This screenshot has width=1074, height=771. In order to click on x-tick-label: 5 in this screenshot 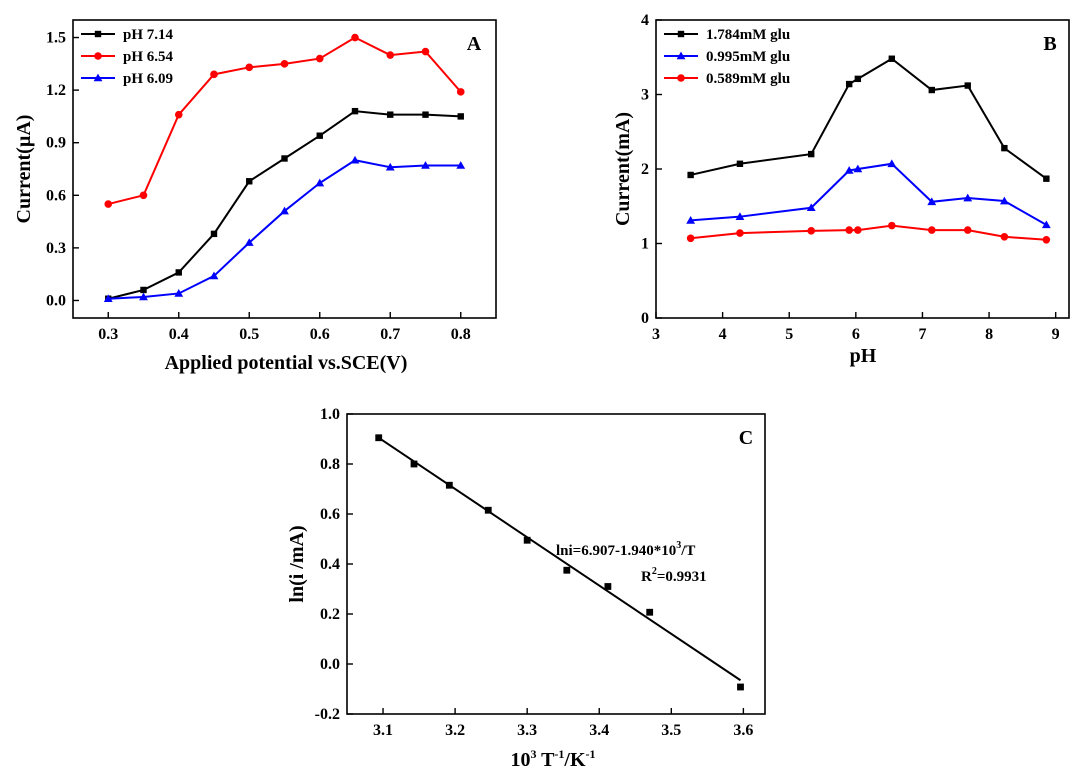, I will do `click(789, 334)`.